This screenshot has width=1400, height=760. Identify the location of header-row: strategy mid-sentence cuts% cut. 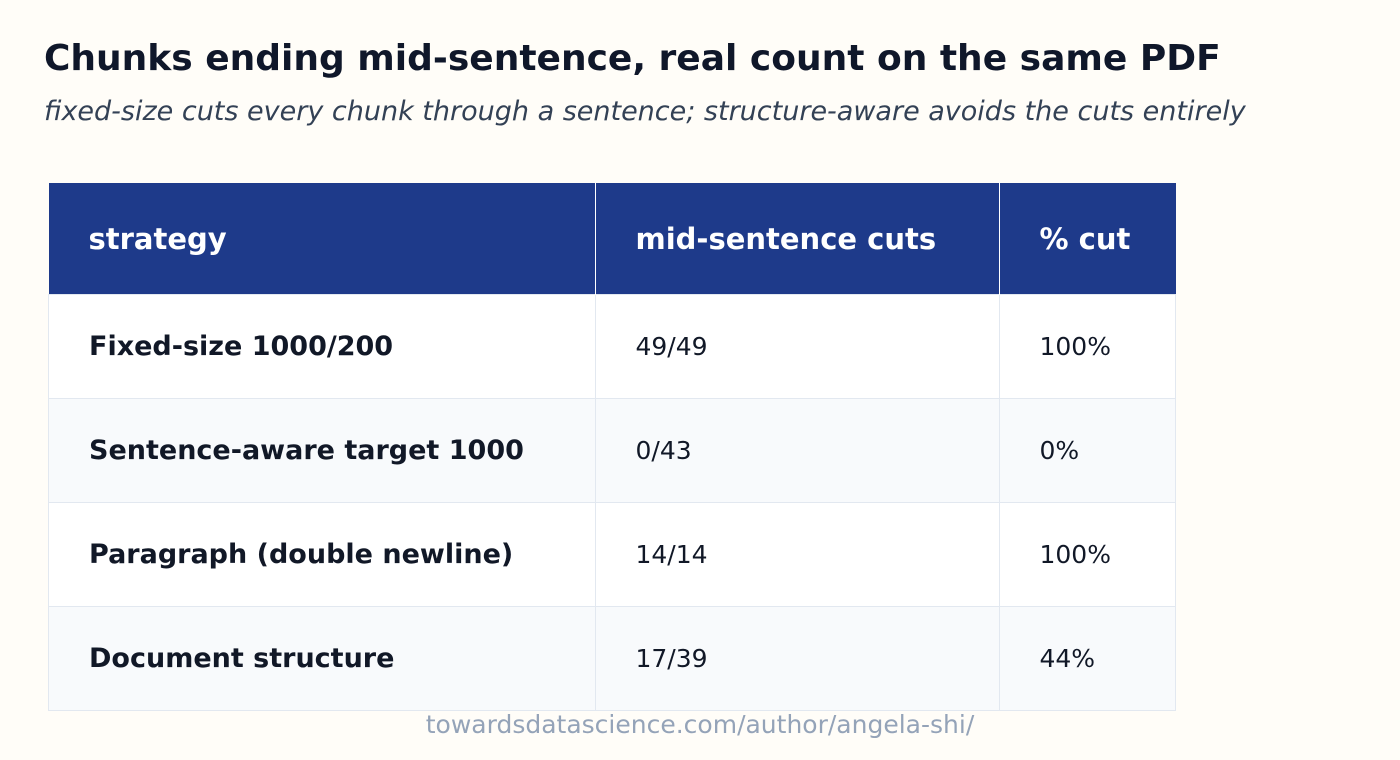
(612, 239).